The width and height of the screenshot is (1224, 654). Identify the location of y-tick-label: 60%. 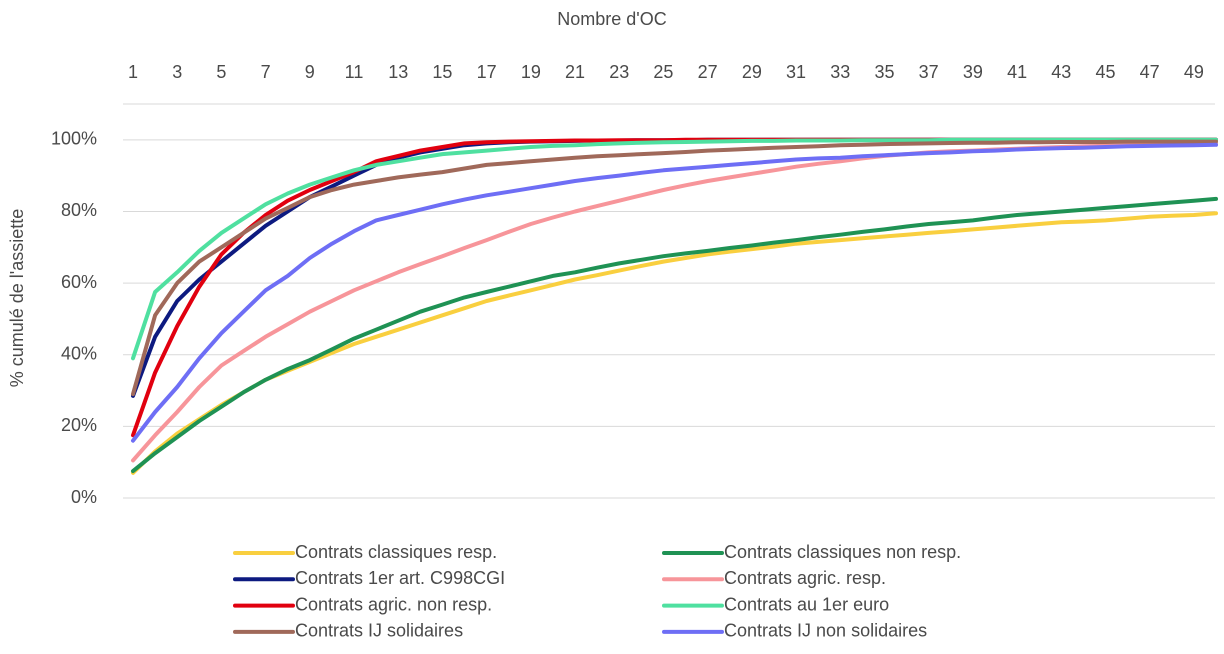
(79, 282).